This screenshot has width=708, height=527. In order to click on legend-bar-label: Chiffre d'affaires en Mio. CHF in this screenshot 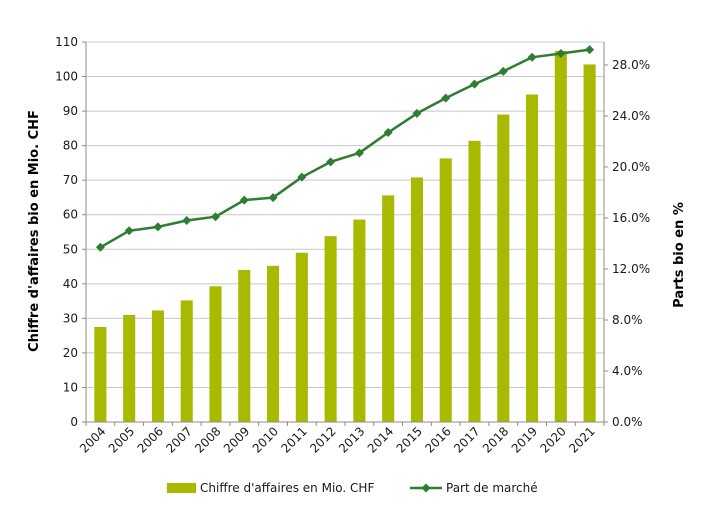, I will do `click(287, 488)`.